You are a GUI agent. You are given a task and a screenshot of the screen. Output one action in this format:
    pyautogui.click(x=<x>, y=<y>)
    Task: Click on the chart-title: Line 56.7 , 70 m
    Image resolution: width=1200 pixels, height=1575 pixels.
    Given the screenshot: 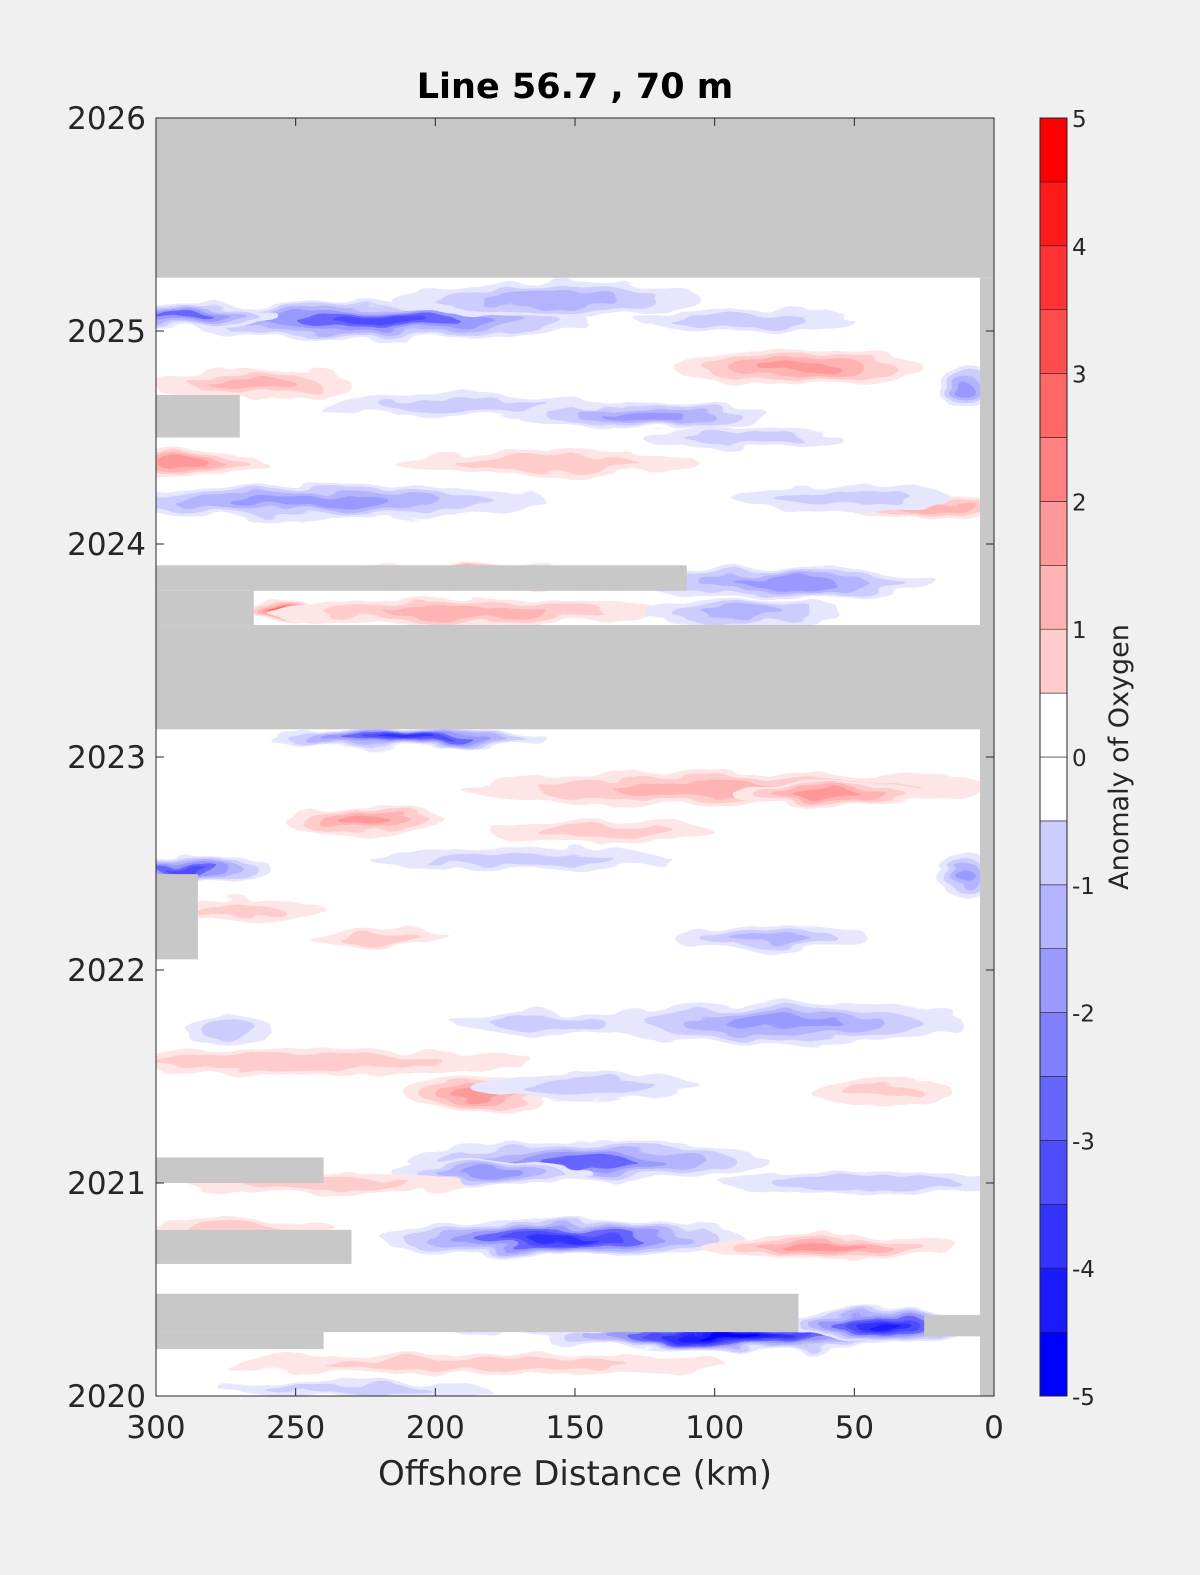 What is the action you would take?
    pyautogui.click(x=575, y=87)
    